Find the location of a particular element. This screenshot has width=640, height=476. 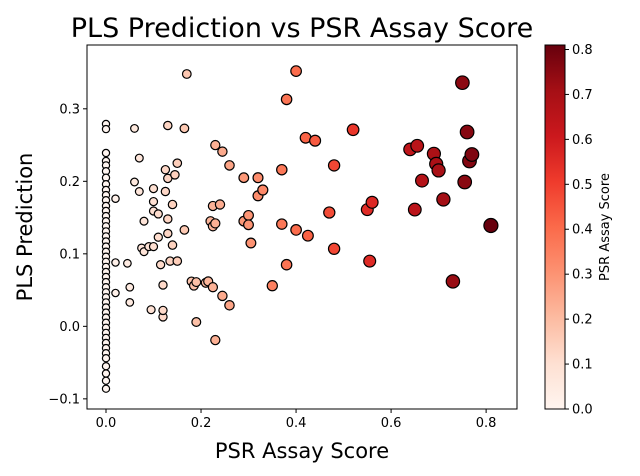

colorbar-tick-label: 0.2 is located at coordinates (582, 320).